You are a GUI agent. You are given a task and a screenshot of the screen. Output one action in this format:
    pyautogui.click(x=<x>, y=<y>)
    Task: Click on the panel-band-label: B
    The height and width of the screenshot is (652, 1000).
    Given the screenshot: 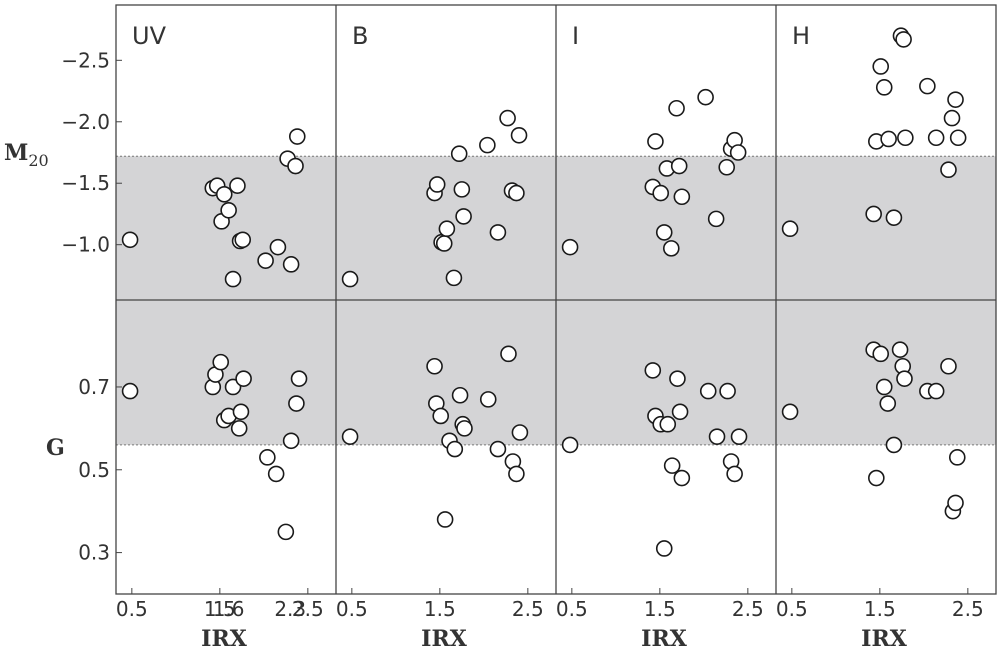 What is the action you would take?
    pyautogui.click(x=360, y=36)
    